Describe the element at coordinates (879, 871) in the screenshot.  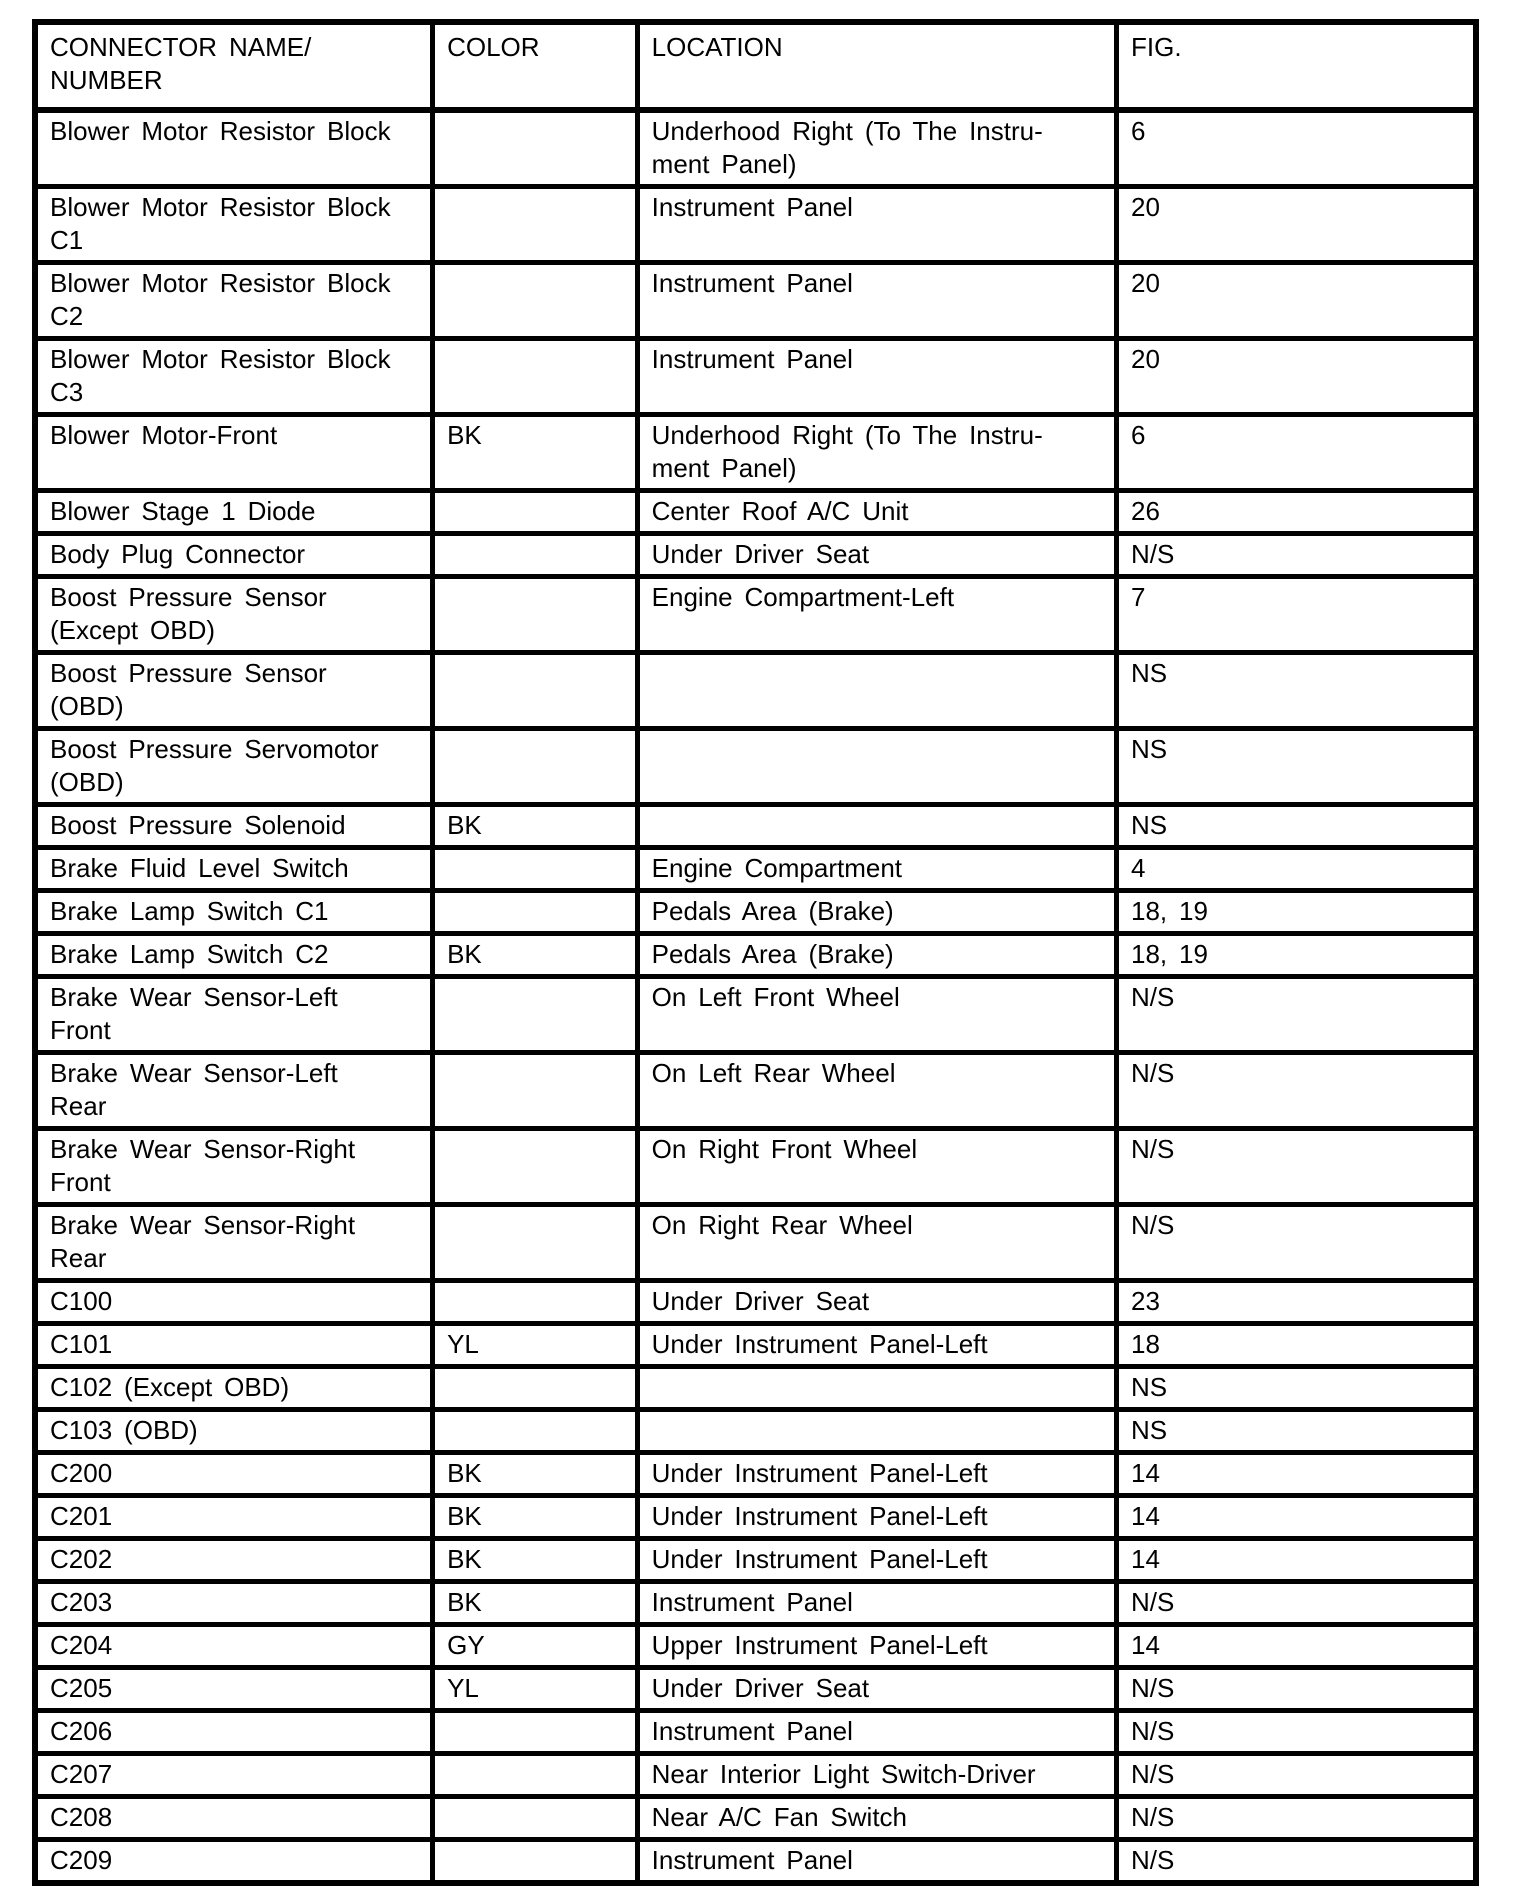
I see `cell-location: Engine Compartment` at that location.